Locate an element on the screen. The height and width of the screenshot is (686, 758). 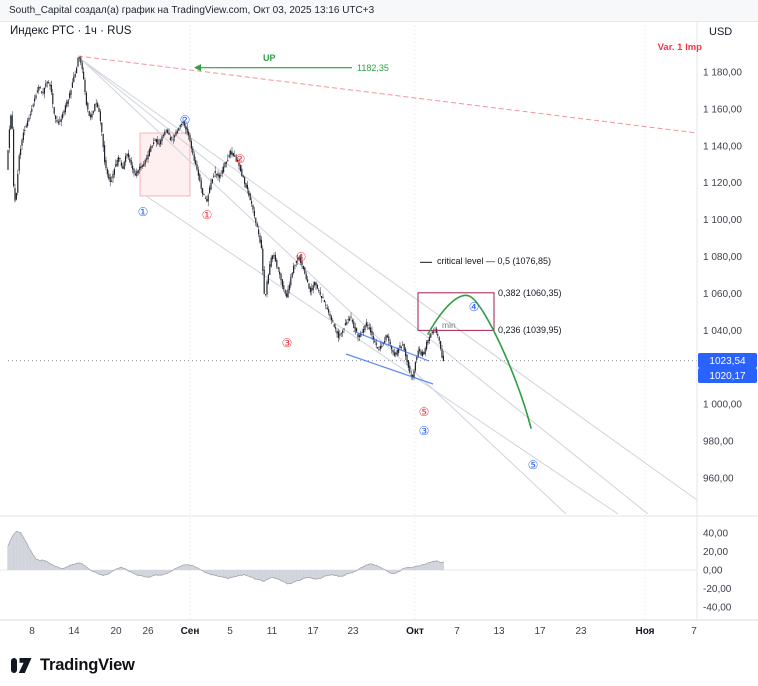
indicator-axis-label: -20,00 is located at coordinates (717, 589).